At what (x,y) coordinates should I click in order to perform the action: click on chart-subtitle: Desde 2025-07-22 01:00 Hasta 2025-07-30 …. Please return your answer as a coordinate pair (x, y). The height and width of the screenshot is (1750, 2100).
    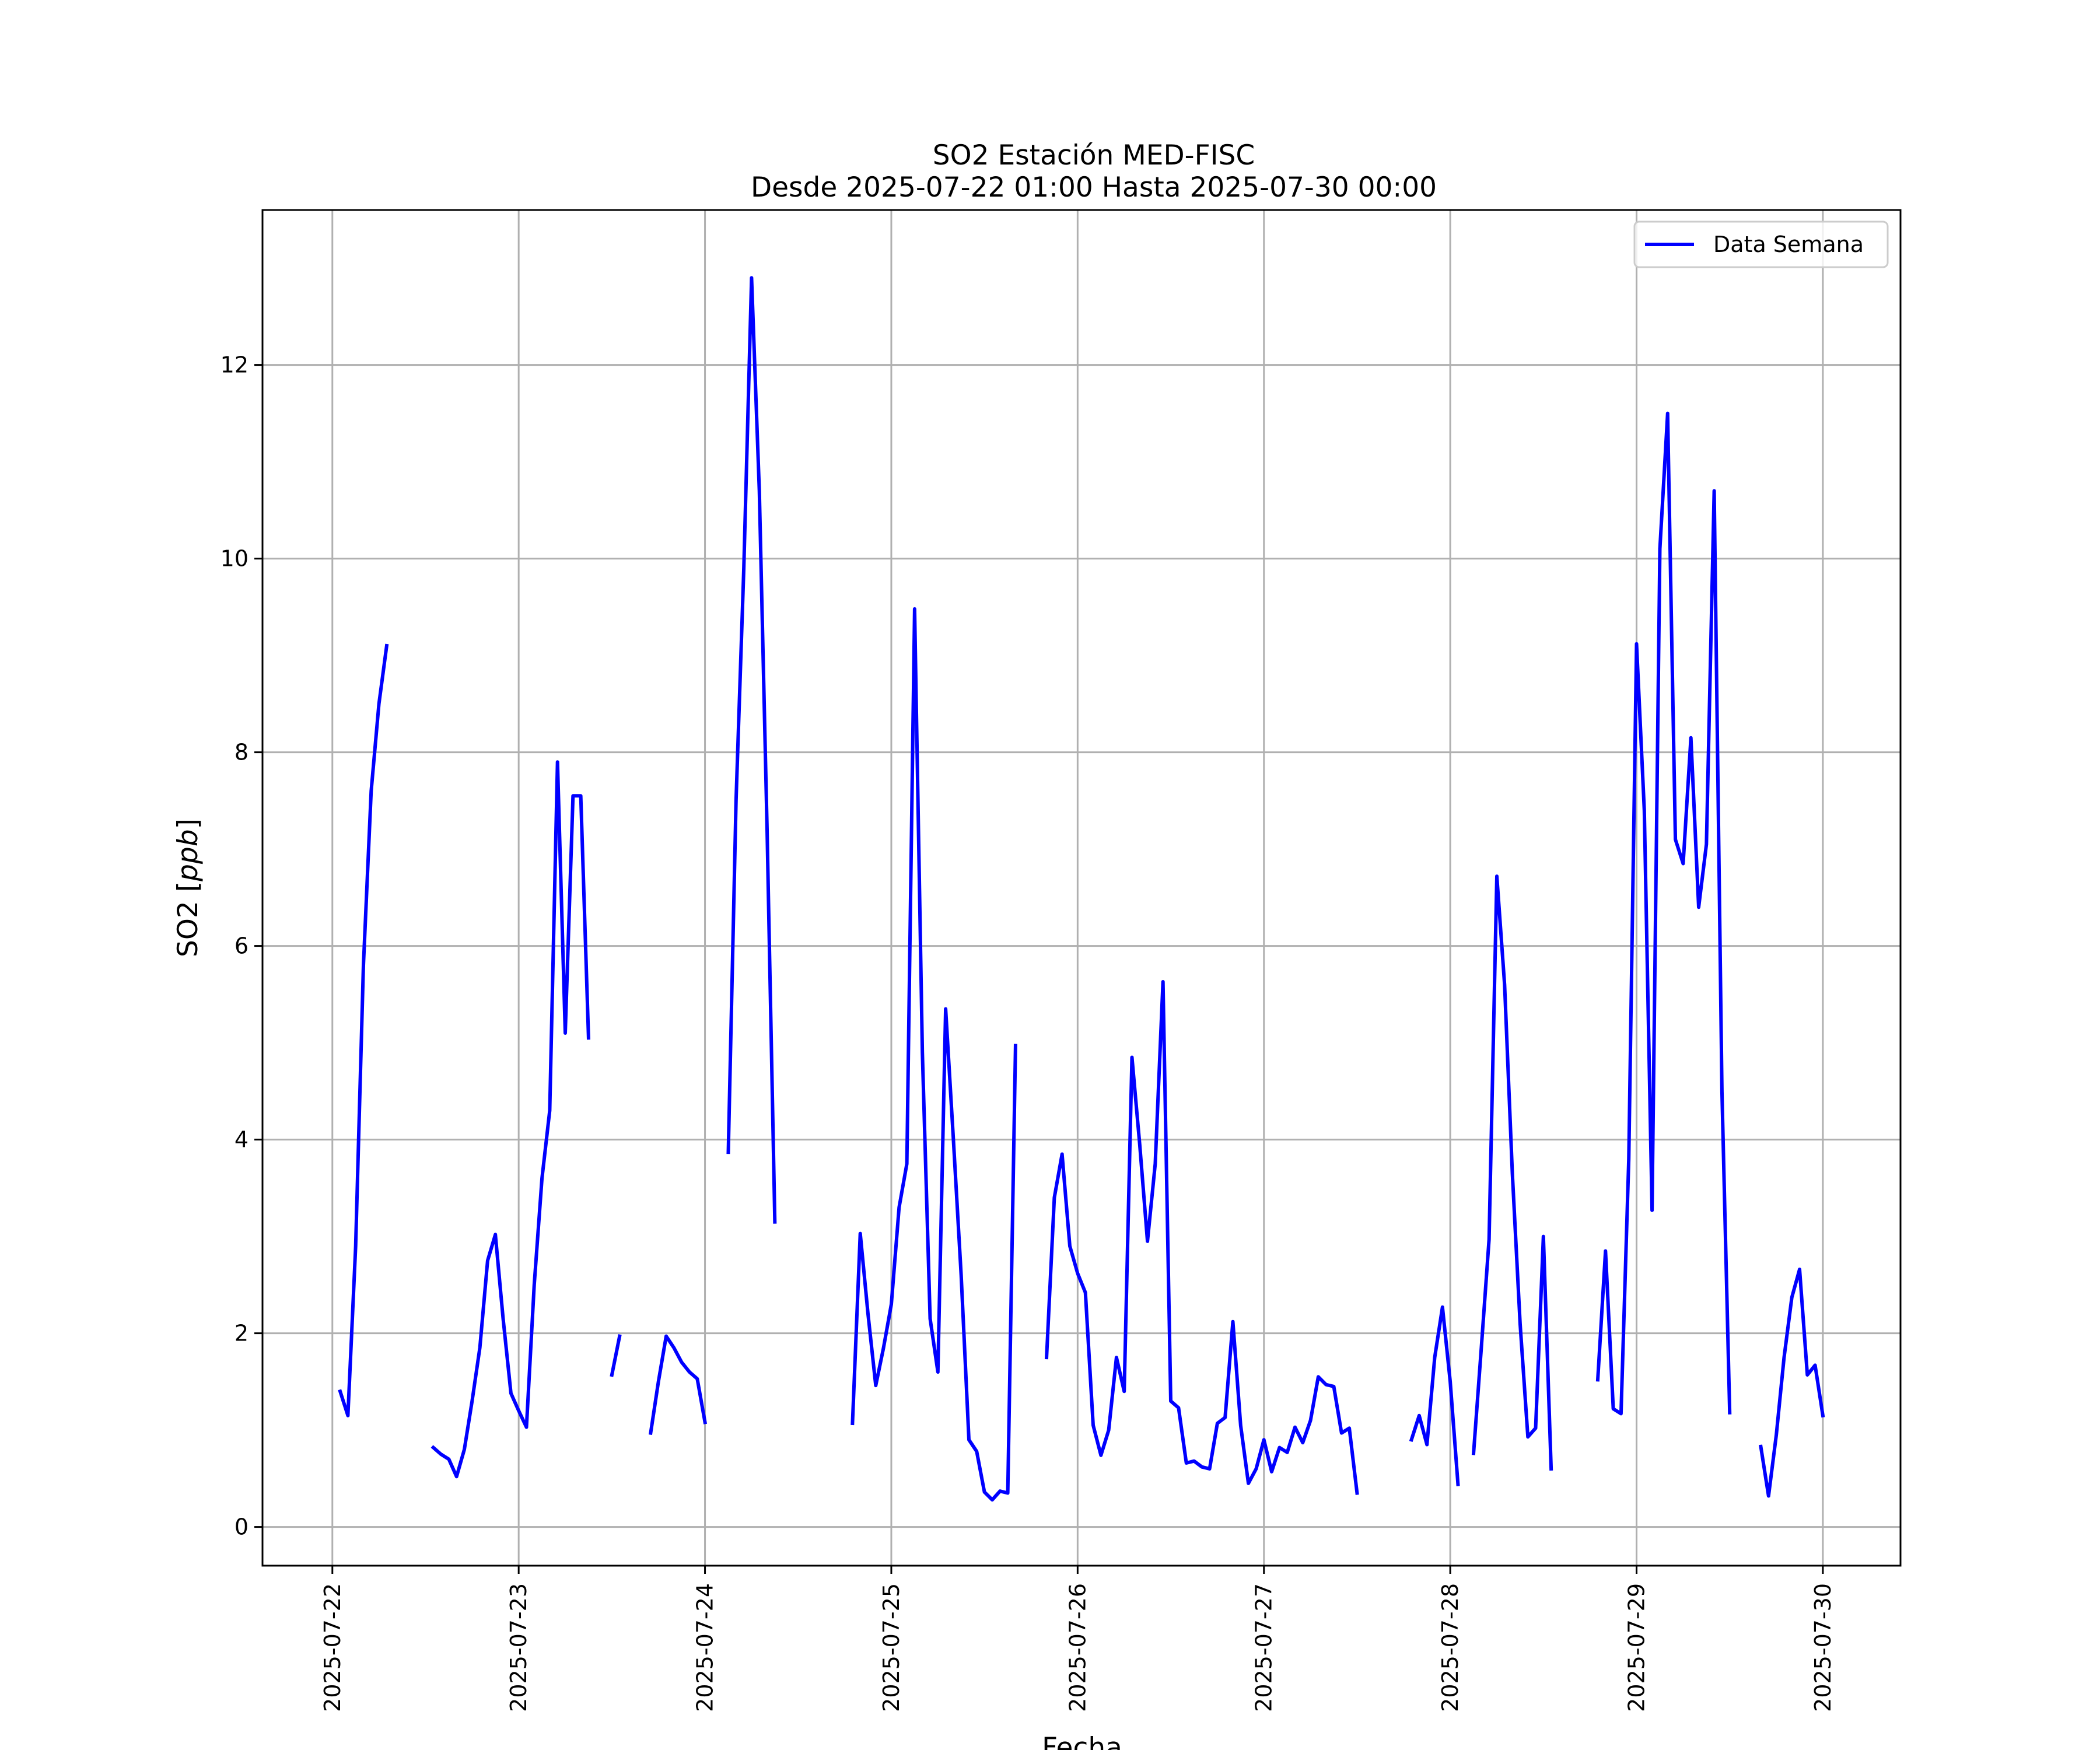
    Looking at the image, I should click on (1094, 188).